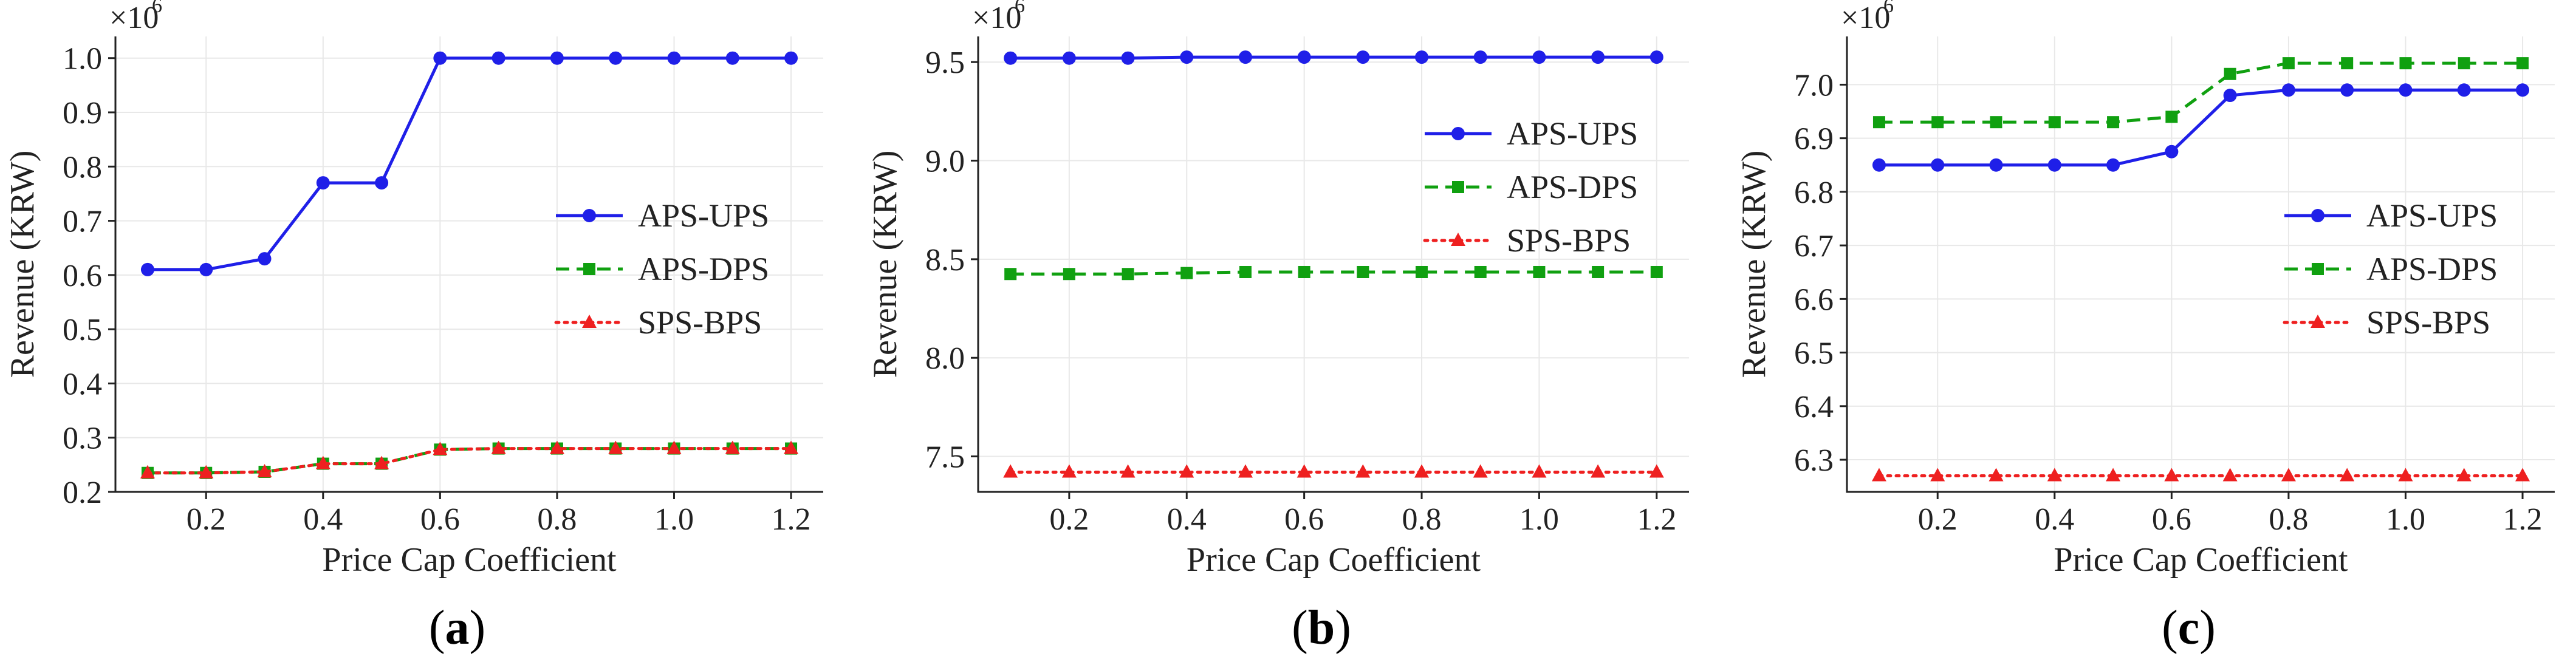 Image resolution: width=2576 pixels, height=668 pixels. I want to click on legend: APS-UPS APS-DPS SPS-BPS, so click(661, 269).